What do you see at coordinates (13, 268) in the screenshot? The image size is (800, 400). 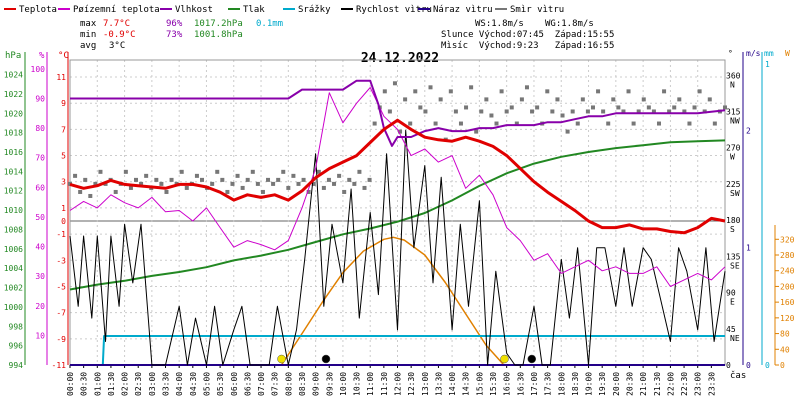 I see `axis-hpa-tick: 1004` at bounding box center [13, 268].